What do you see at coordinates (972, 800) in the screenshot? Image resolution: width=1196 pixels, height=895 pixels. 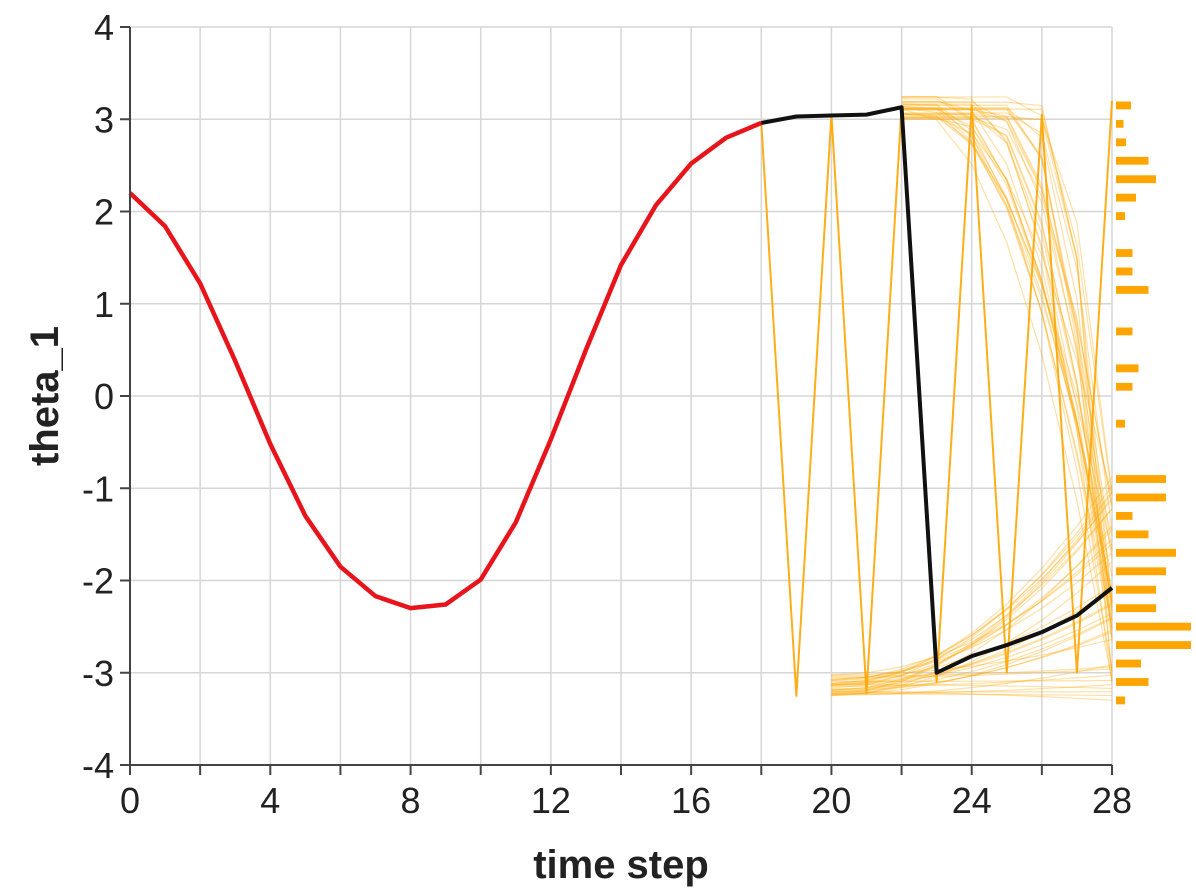 I see `x-tick-label: 24` at bounding box center [972, 800].